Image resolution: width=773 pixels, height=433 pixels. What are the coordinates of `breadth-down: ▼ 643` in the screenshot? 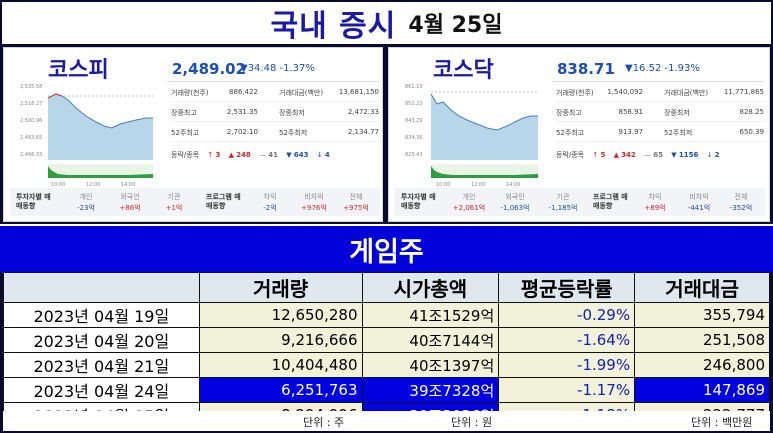 It's located at (297, 155).